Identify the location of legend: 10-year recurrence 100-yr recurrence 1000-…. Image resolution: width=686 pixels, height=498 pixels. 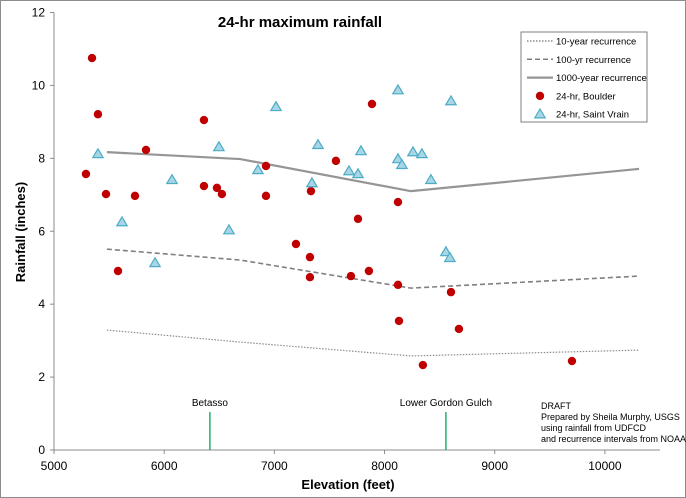
(584, 77).